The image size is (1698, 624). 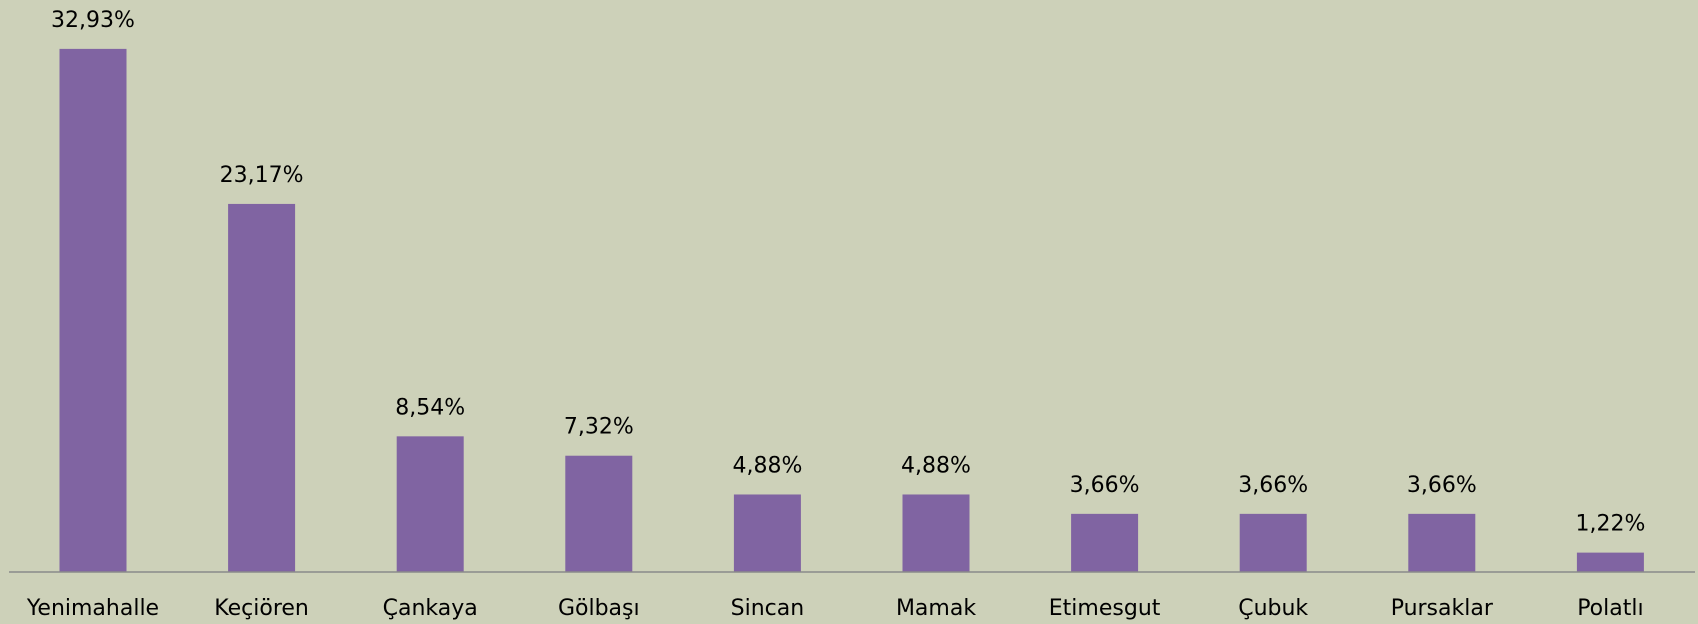 I want to click on x-tick-label: Pursaklar, so click(x=1442, y=608).